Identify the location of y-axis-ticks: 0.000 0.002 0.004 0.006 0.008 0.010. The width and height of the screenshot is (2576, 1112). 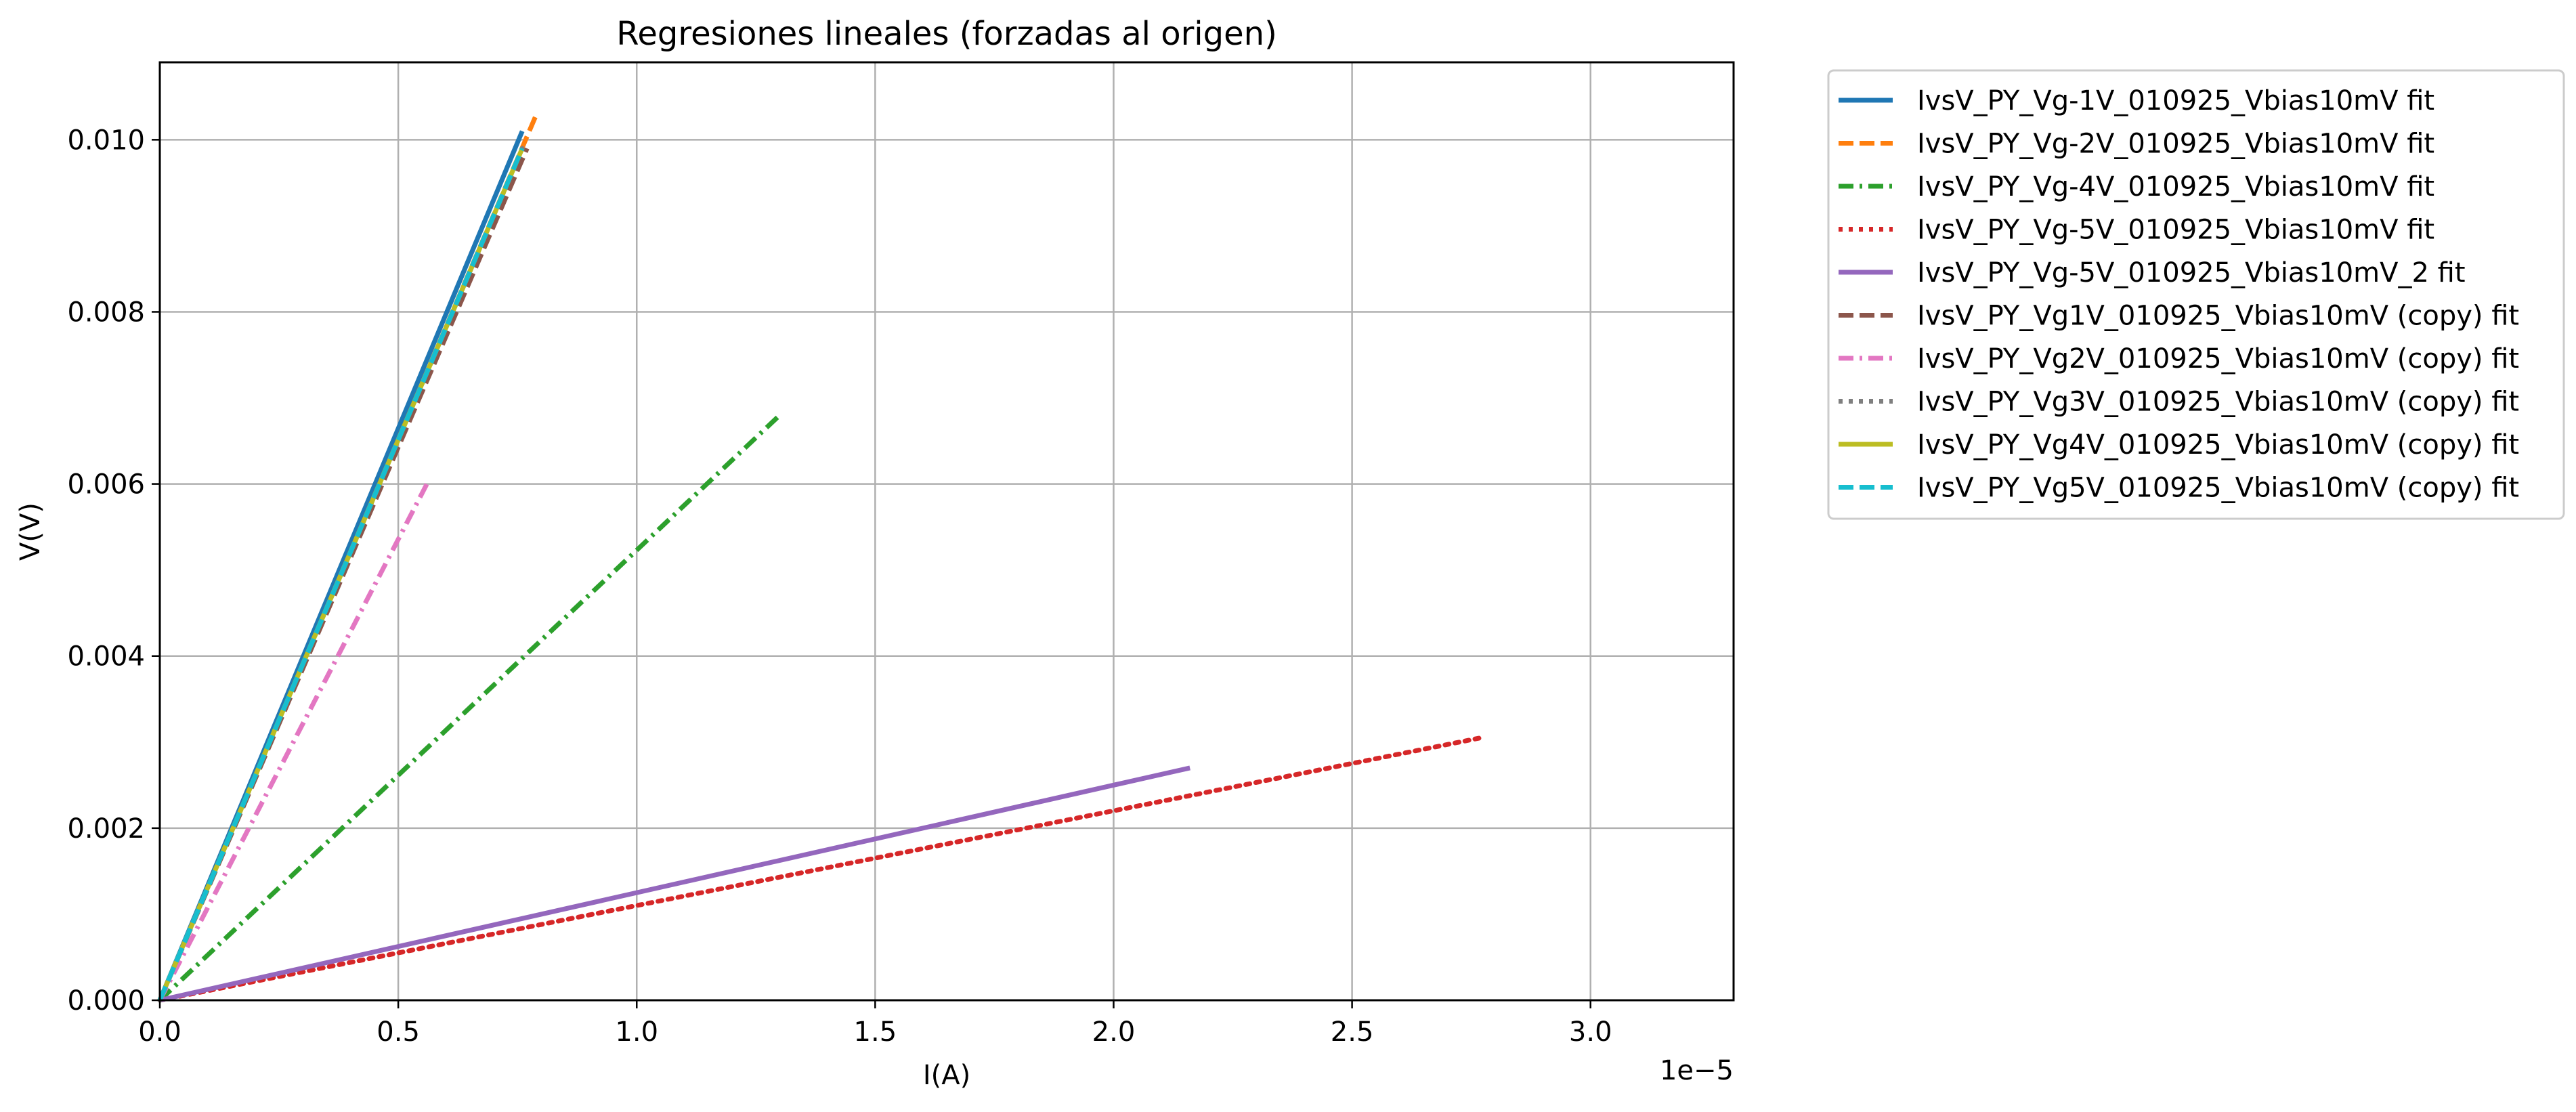
(113, 571).